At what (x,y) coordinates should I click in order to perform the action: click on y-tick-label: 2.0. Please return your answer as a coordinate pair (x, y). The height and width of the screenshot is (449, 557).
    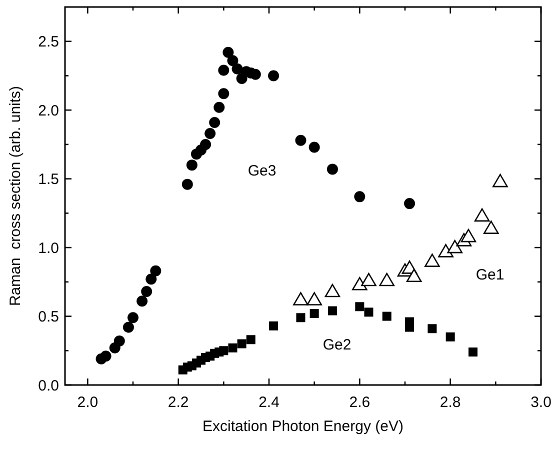
    Looking at the image, I should click on (48, 111).